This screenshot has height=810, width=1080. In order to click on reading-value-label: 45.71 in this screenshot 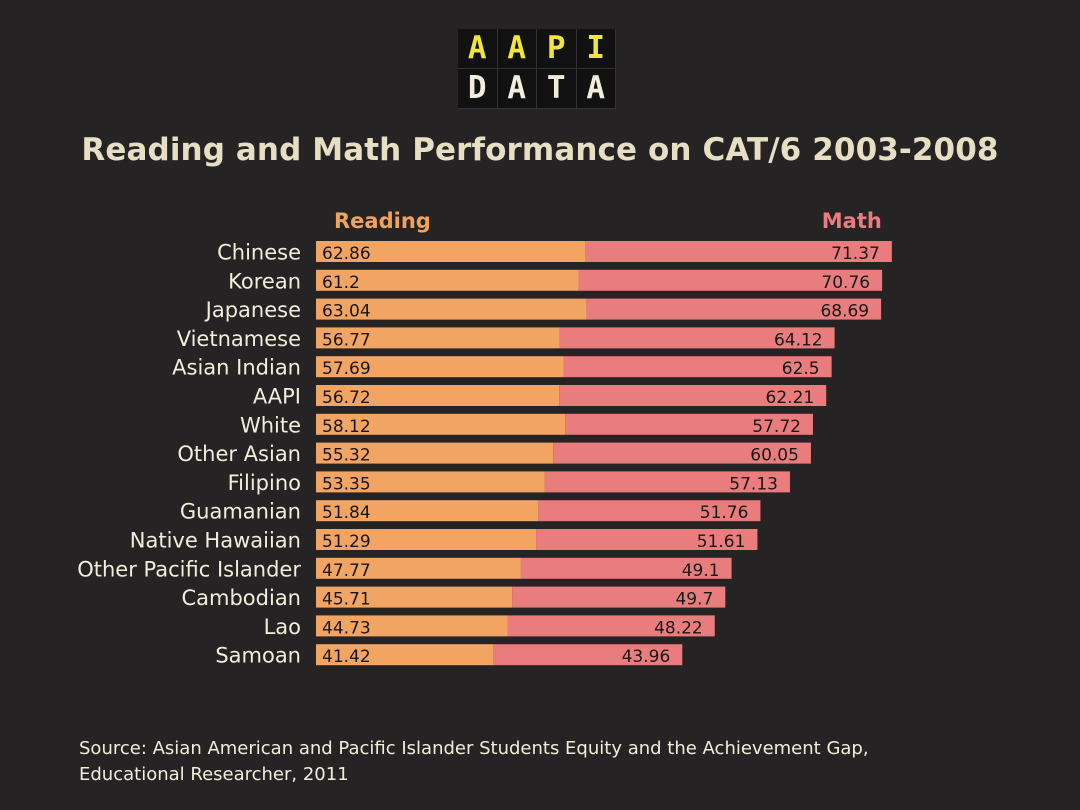, I will do `click(346, 600)`.